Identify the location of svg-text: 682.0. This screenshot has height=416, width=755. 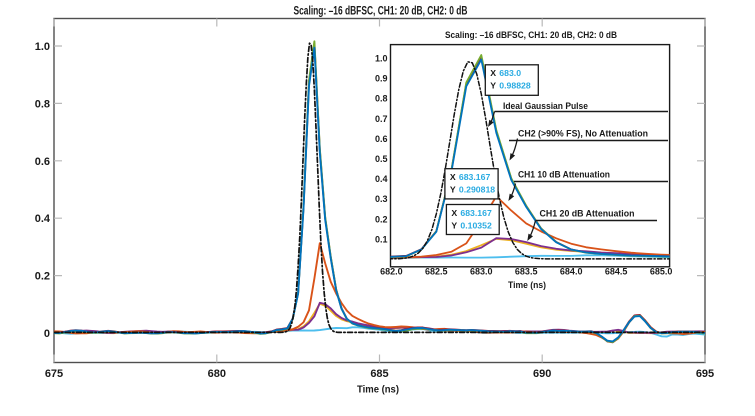
(391, 272).